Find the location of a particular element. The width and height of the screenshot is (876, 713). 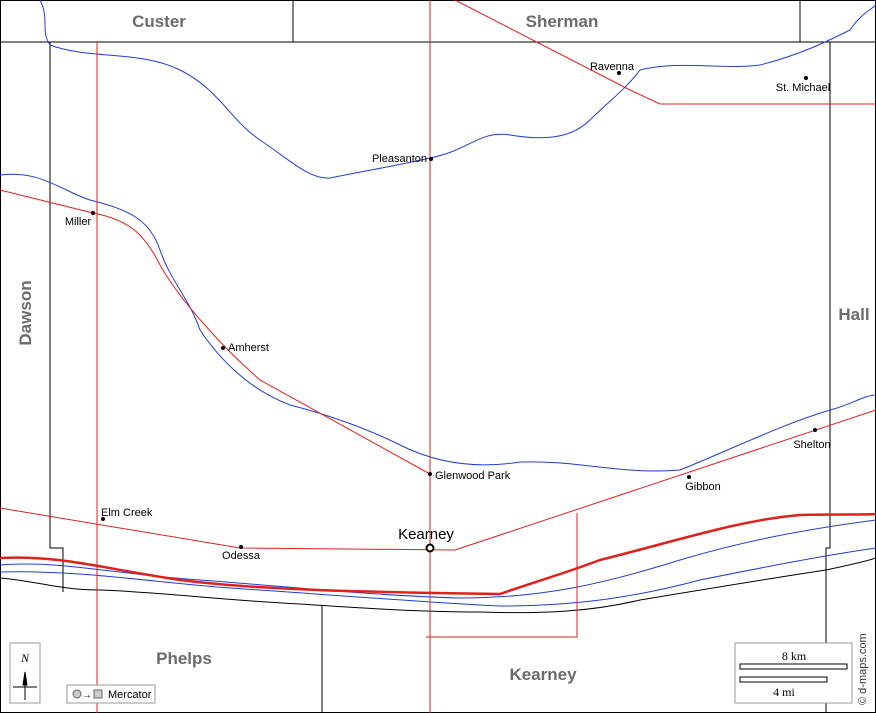

town-label: Ravenna is located at coordinates (612, 67).